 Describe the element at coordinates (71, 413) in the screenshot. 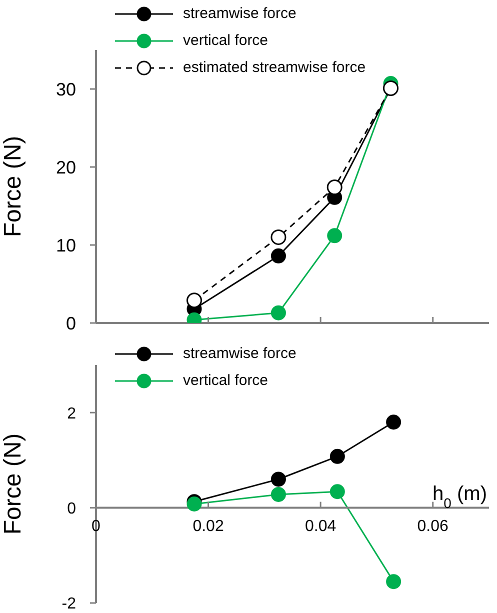

I see `y-tick-label: 2` at that location.